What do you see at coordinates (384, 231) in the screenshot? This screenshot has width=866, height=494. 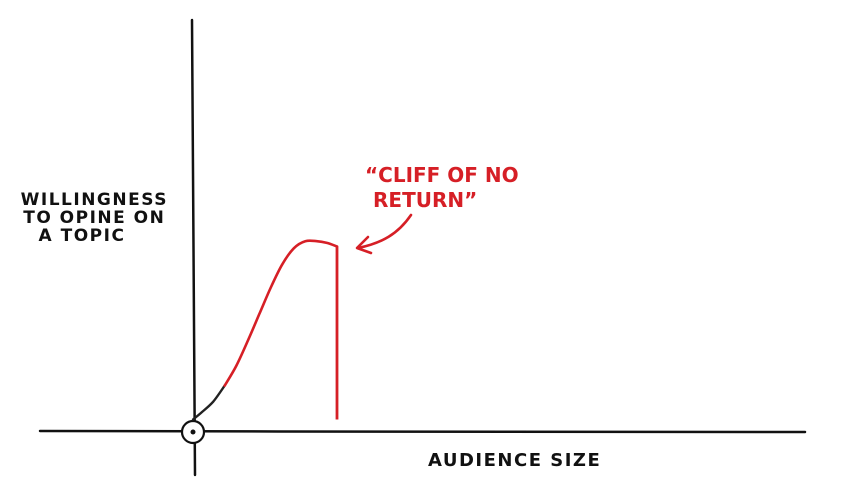 I see `annotation-arrow` at bounding box center [384, 231].